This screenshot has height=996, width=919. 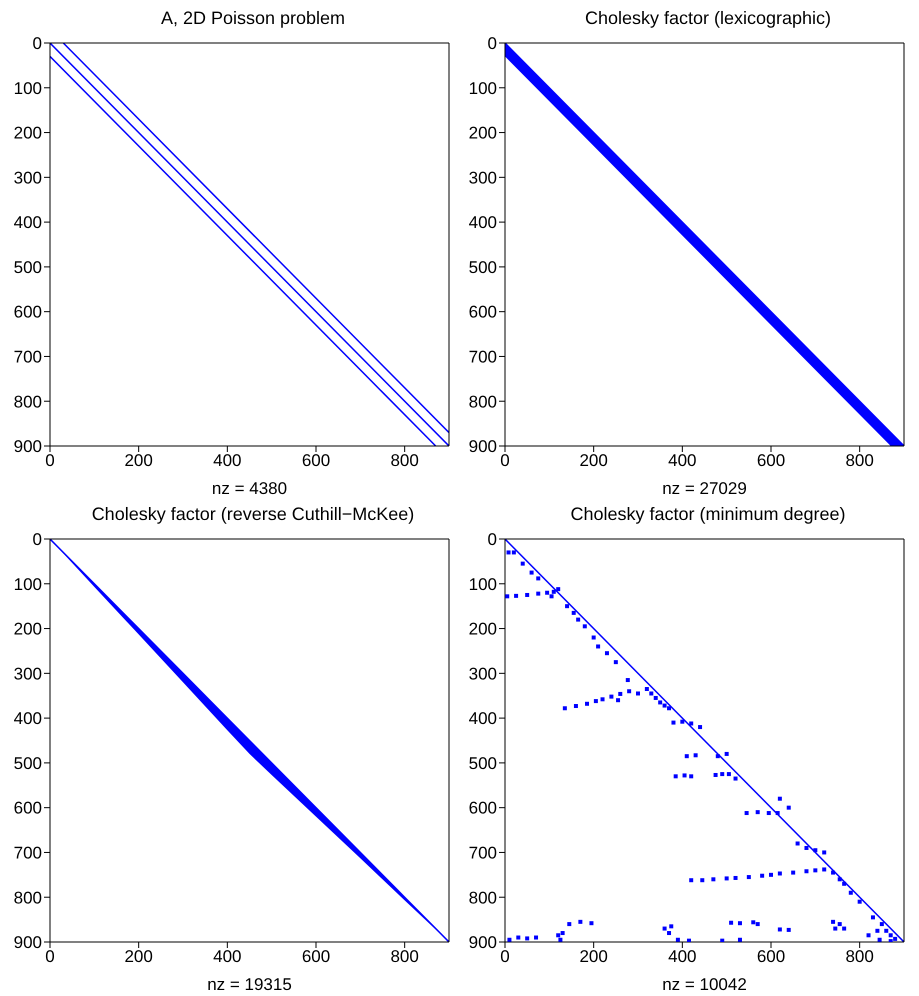 What do you see at coordinates (708, 19) in the screenshot?
I see `chart-title: Cholesky factor (lexicographic)` at bounding box center [708, 19].